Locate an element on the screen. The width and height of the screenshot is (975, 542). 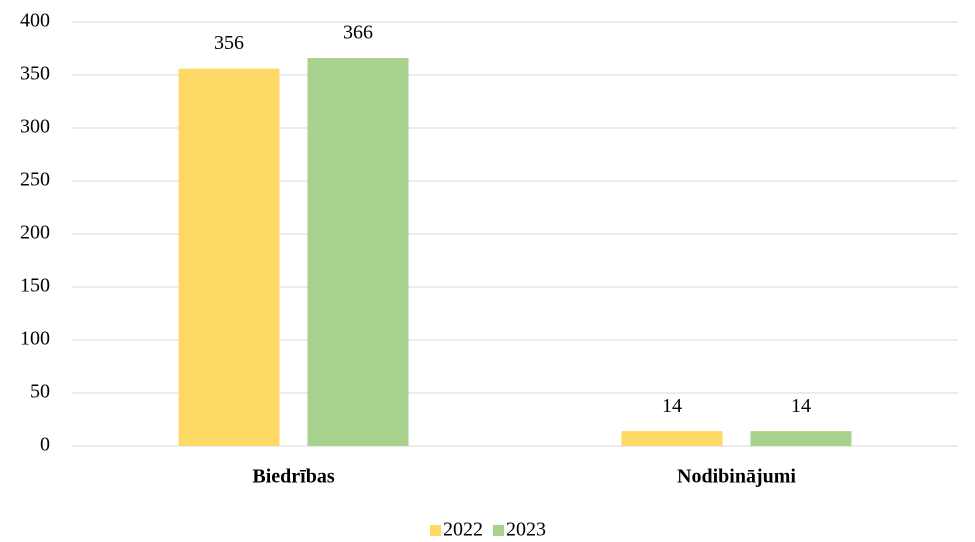
data-label: 366 is located at coordinates (358, 33).